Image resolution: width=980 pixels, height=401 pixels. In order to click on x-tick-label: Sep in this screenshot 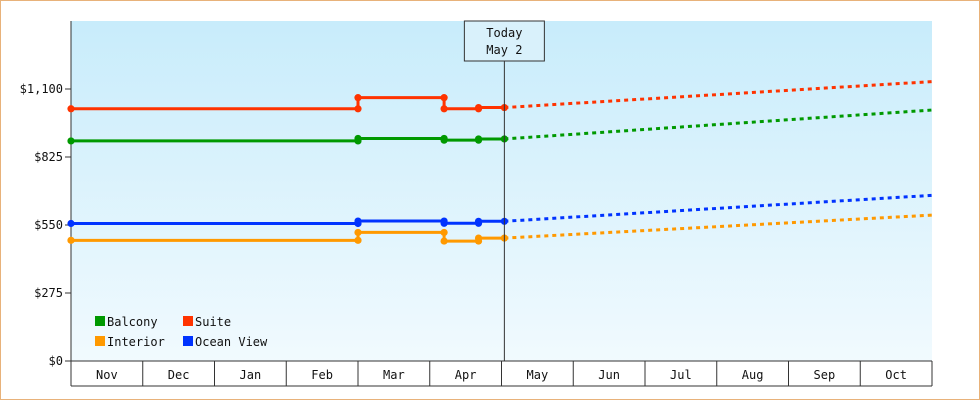, I will do `click(825, 375)`.